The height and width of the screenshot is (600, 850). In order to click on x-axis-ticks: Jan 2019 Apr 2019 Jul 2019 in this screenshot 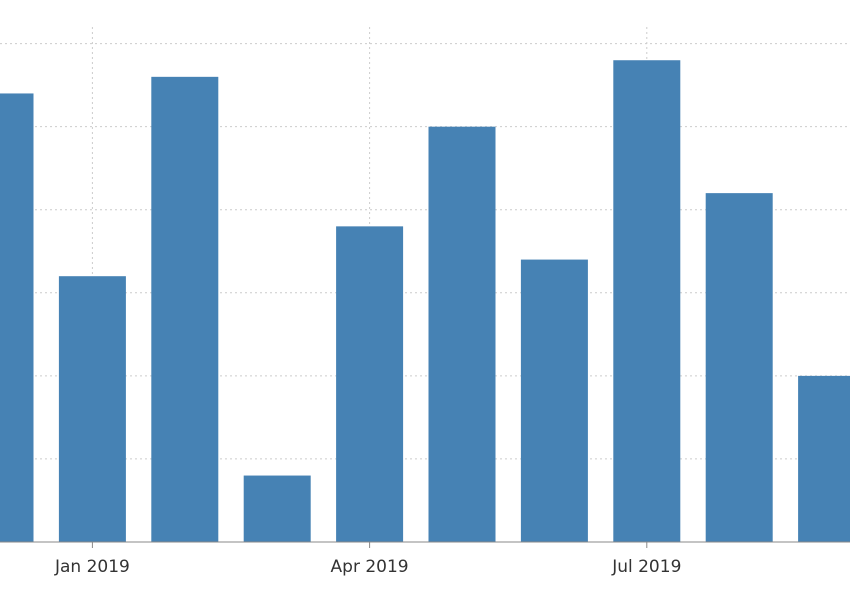, I will do `click(367, 559)`.